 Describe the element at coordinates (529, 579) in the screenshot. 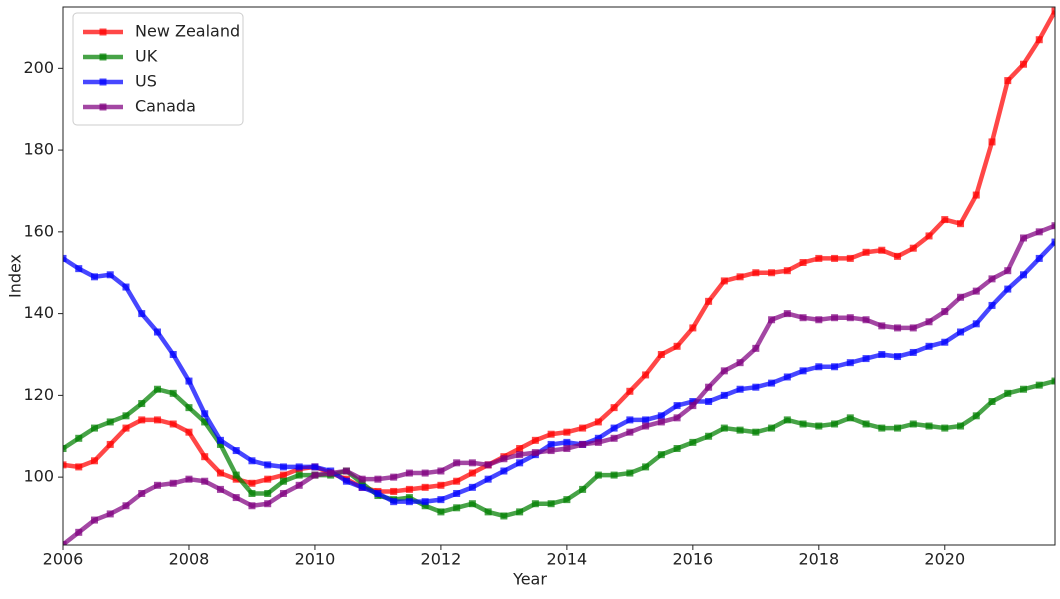

I see `x-axis-label: Year` at that location.